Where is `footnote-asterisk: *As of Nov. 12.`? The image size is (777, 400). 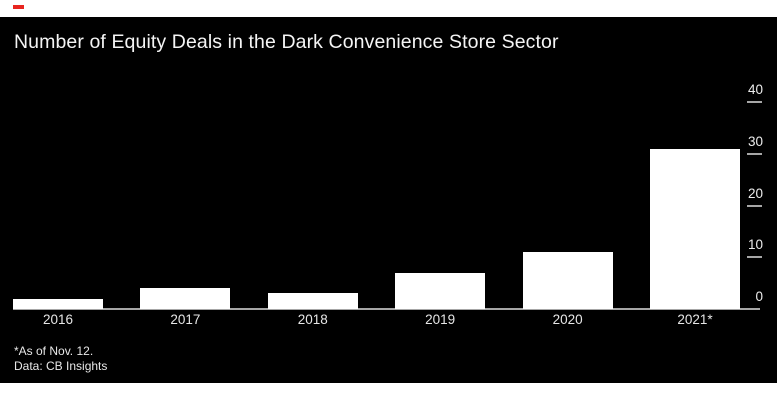
footnote-asterisk: *As of Nov. 12. is located at coordinates (54, 351).